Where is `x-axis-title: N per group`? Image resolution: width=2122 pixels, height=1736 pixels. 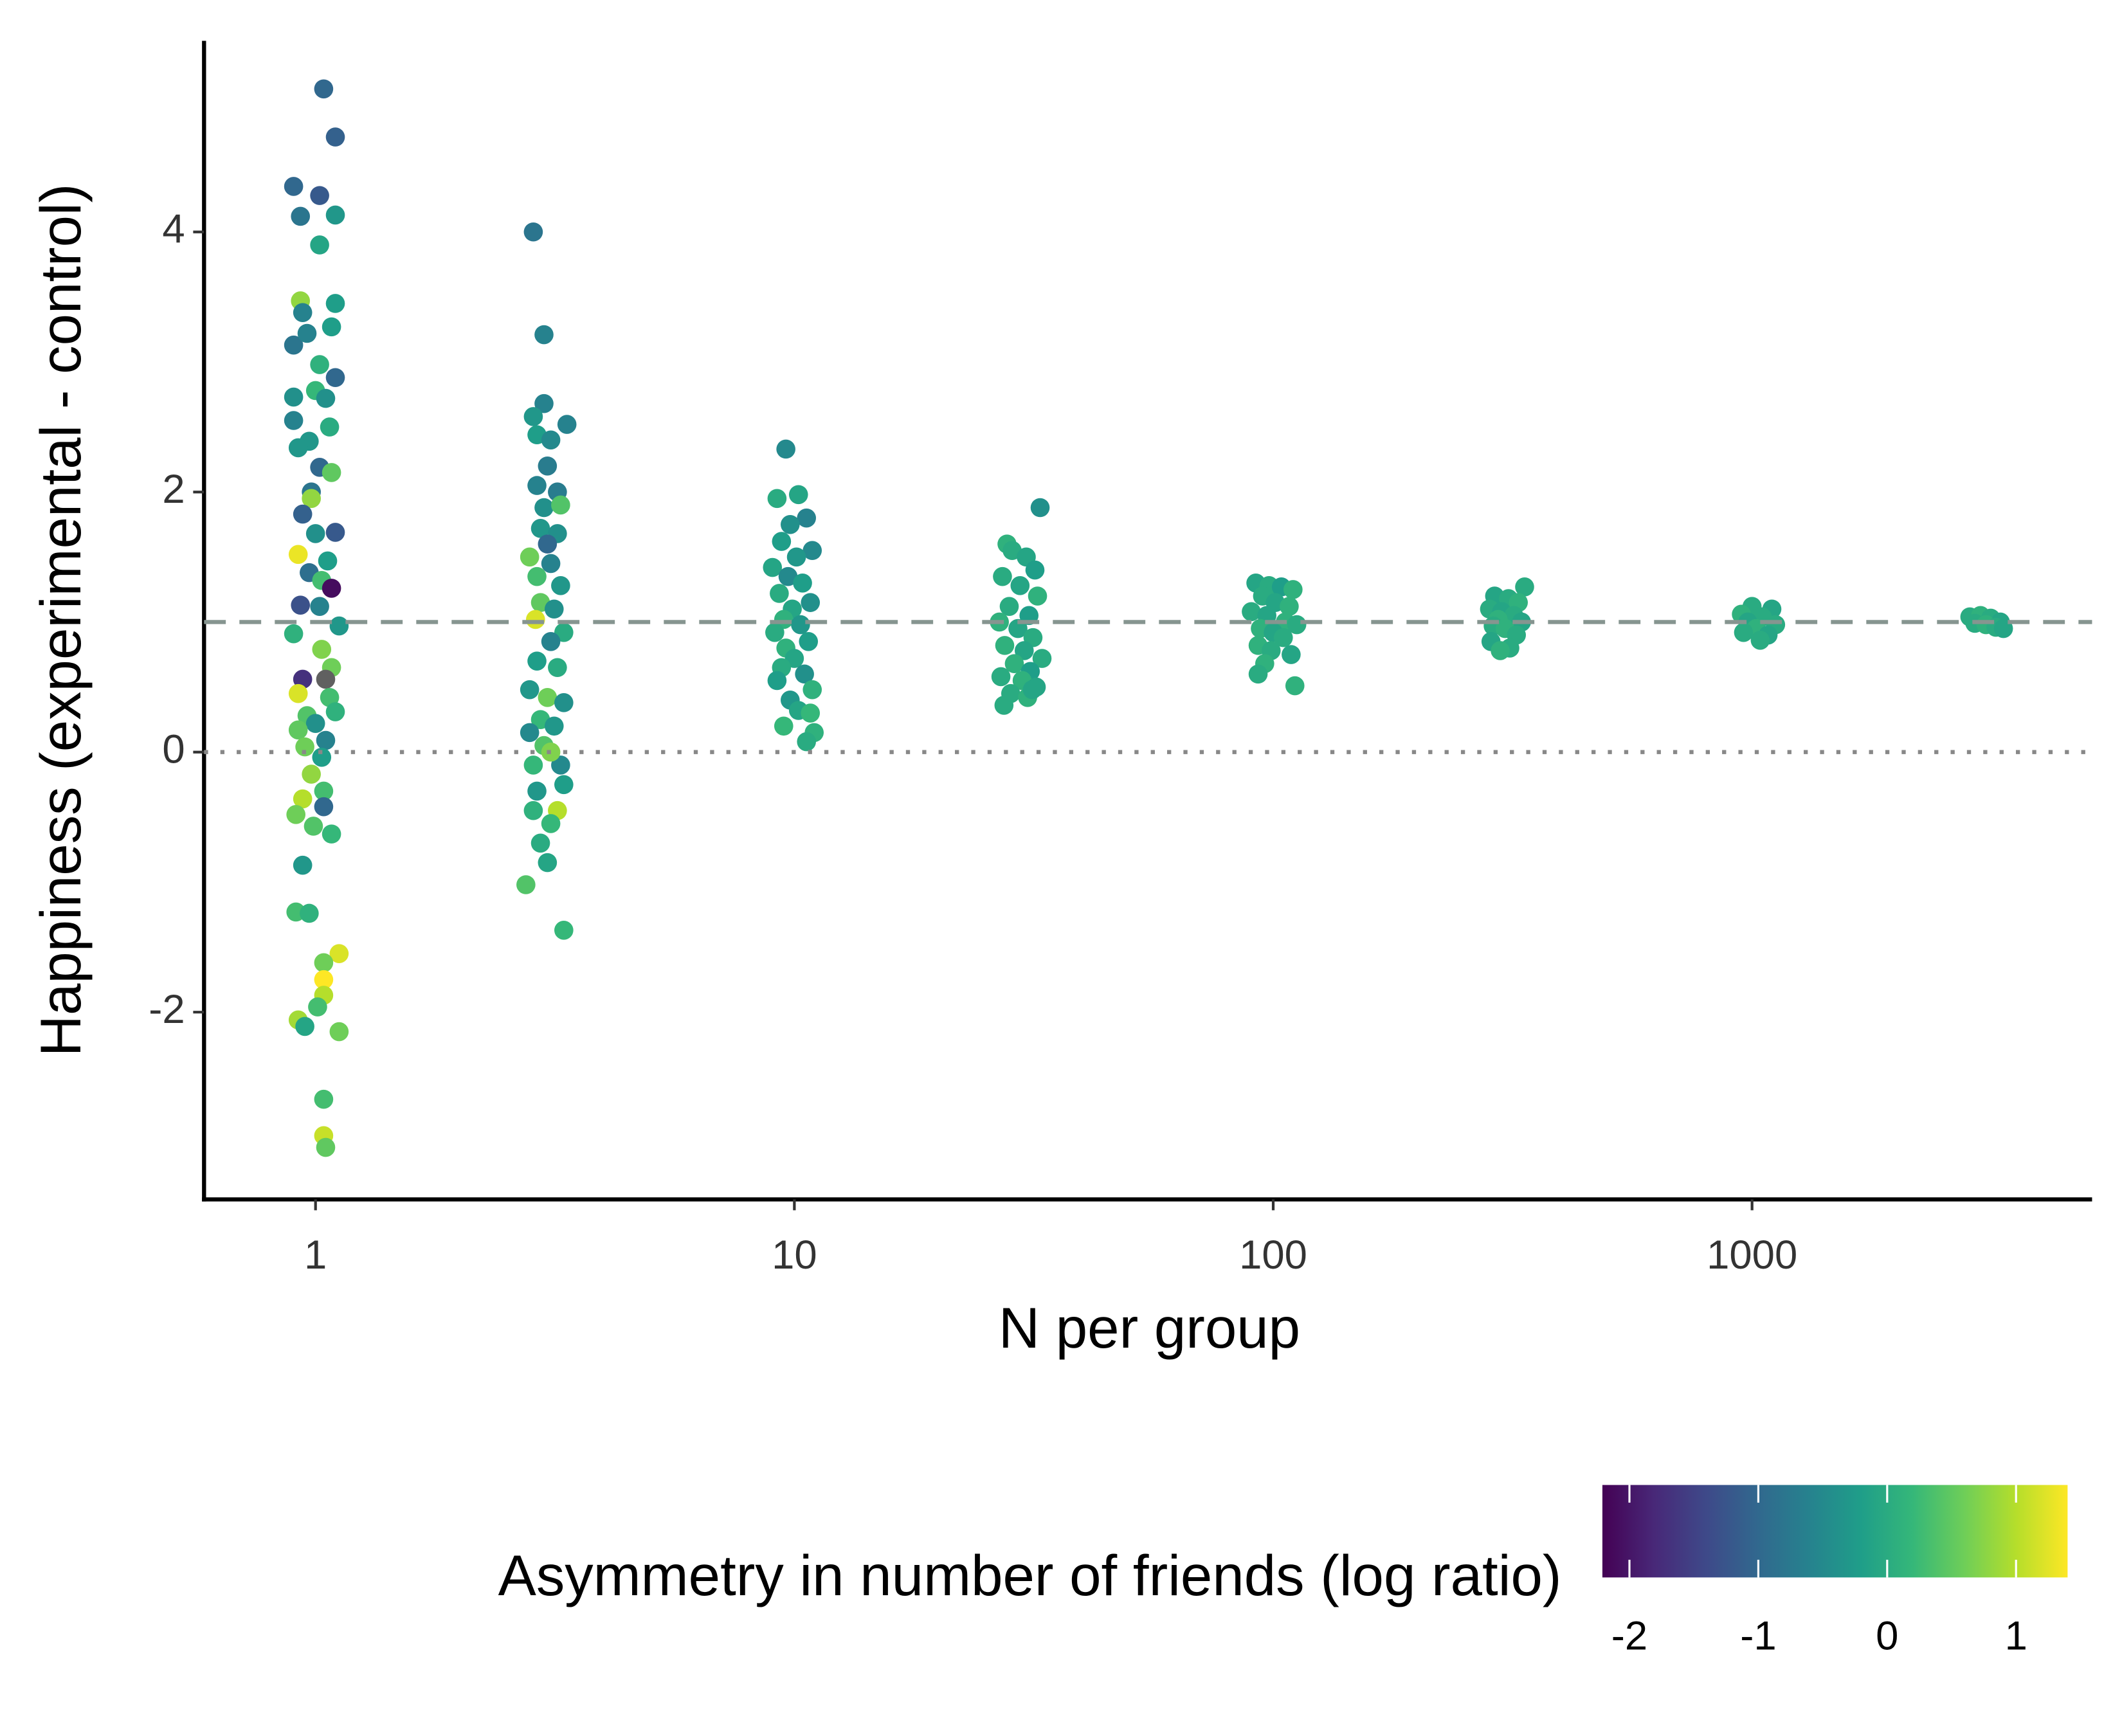
x-axis-title: N per group is located at coordinates (1149, 1328).